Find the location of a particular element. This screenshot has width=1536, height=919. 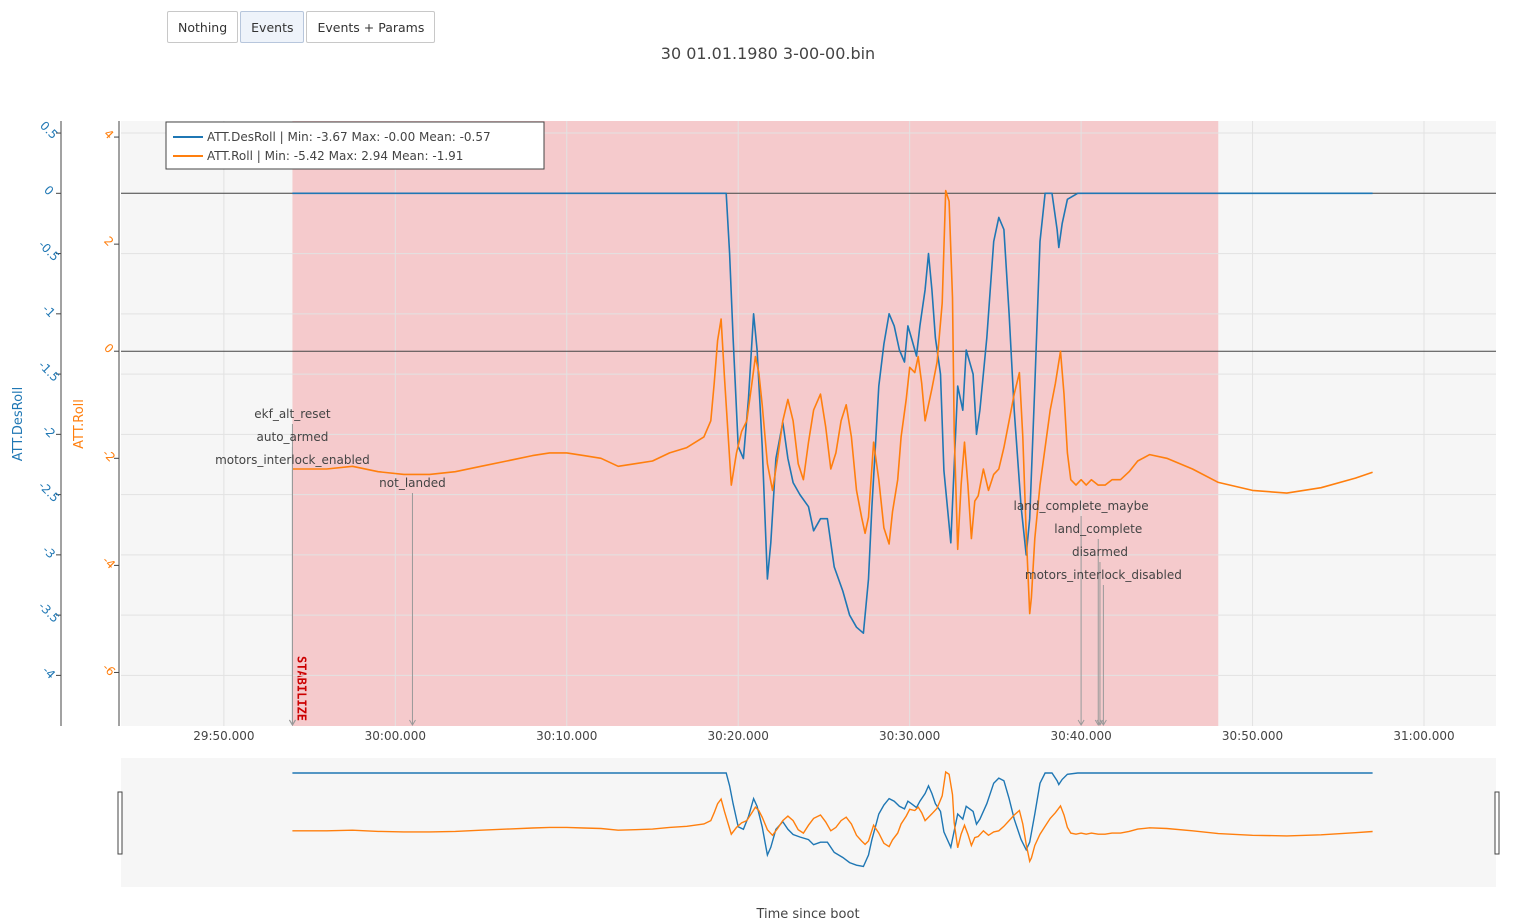

roll-tick-label: 2 is located at coordinates (108, 241).